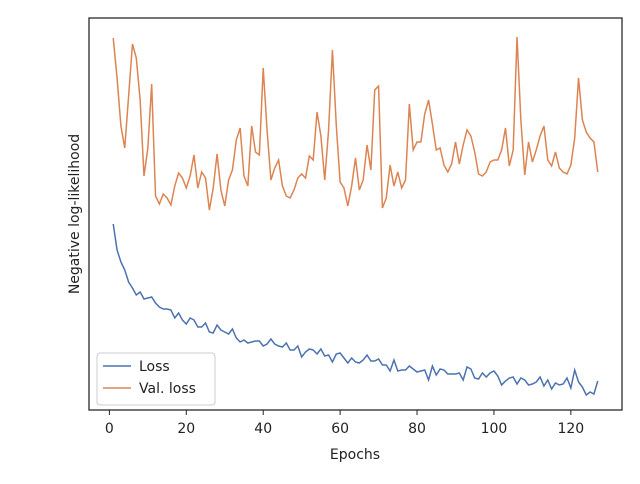  What do you see at coordinates (355, 455) in the screenshot?
I see `x-axis-label: Epochs` at bounding box center [355, 455].